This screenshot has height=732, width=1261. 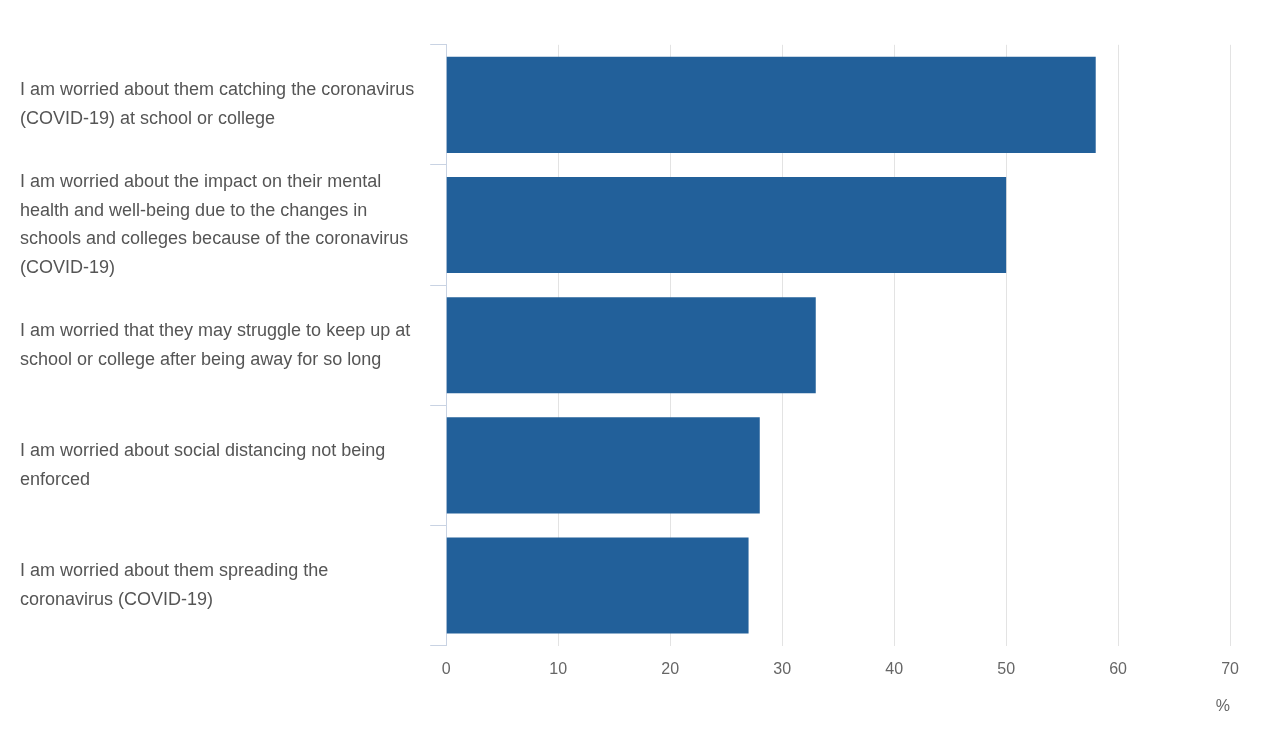 I want to click on x-axis-title: %, so click(x=1223, y=705).